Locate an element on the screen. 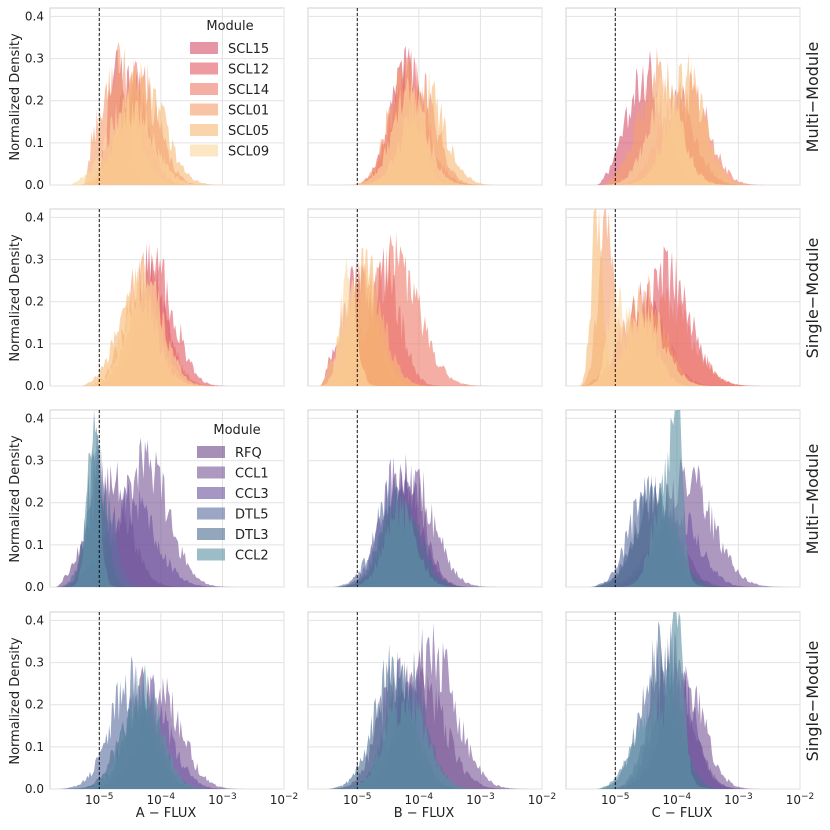 This screenshot has width=830, height=830. area-series-scl15 is located at coordinates (683, 118).